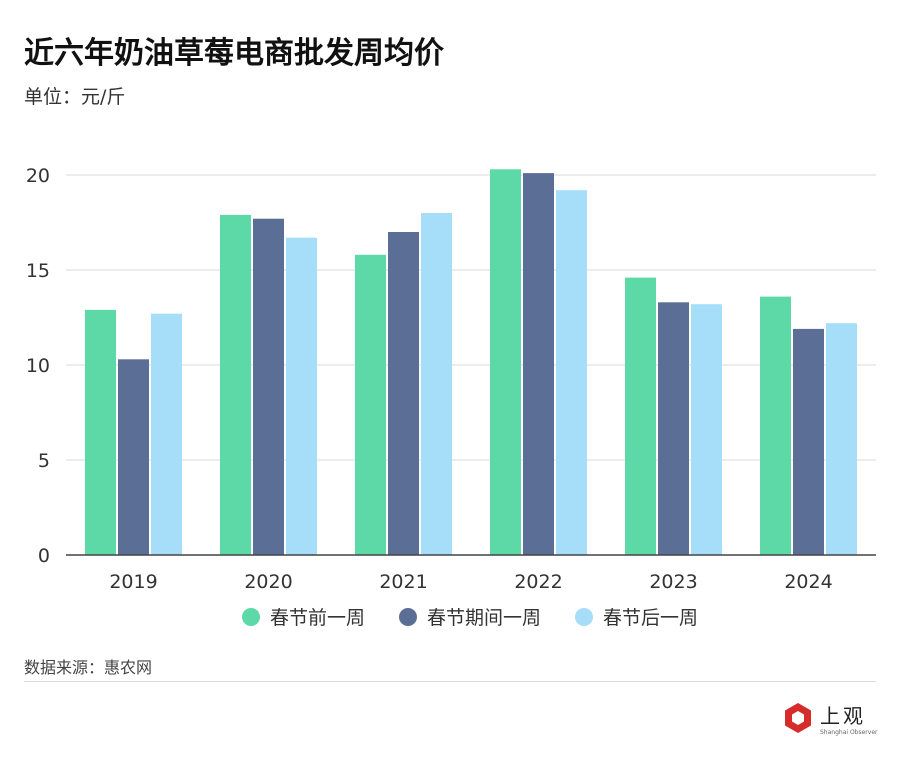 The image size is (900, 765). I want to click on x-tick-label: 2021, so click(403, 582).